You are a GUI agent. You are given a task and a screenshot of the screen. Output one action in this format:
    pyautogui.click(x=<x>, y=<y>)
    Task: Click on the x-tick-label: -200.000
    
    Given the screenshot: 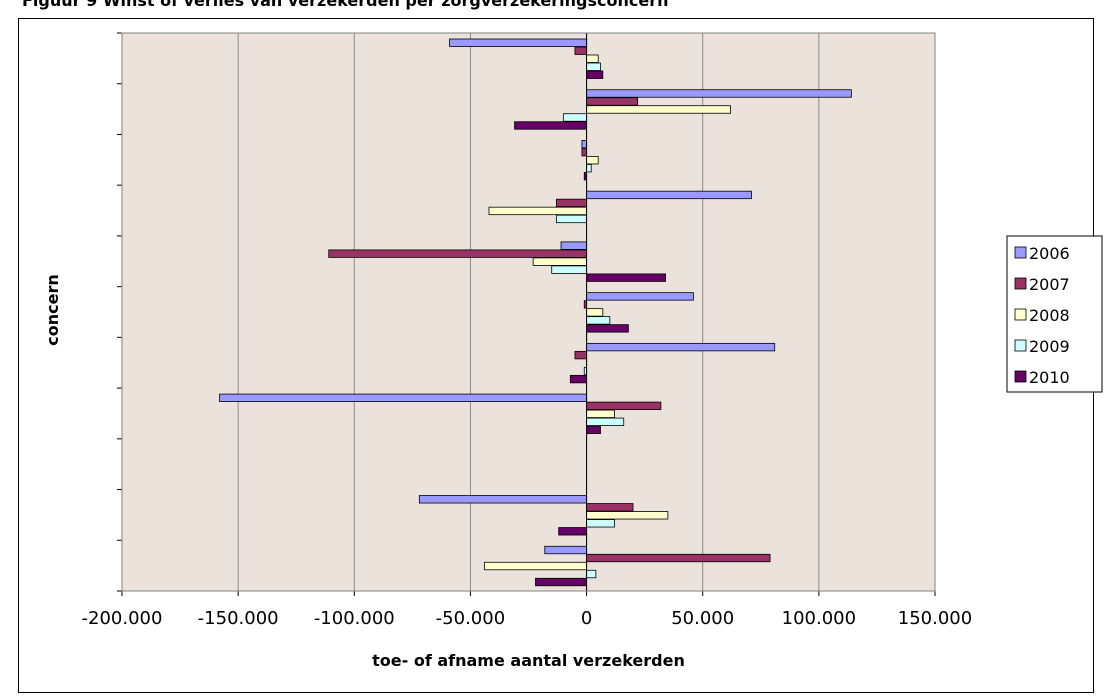 What is the action you would take?
    pyautogui.click(x=122, y=618)
    